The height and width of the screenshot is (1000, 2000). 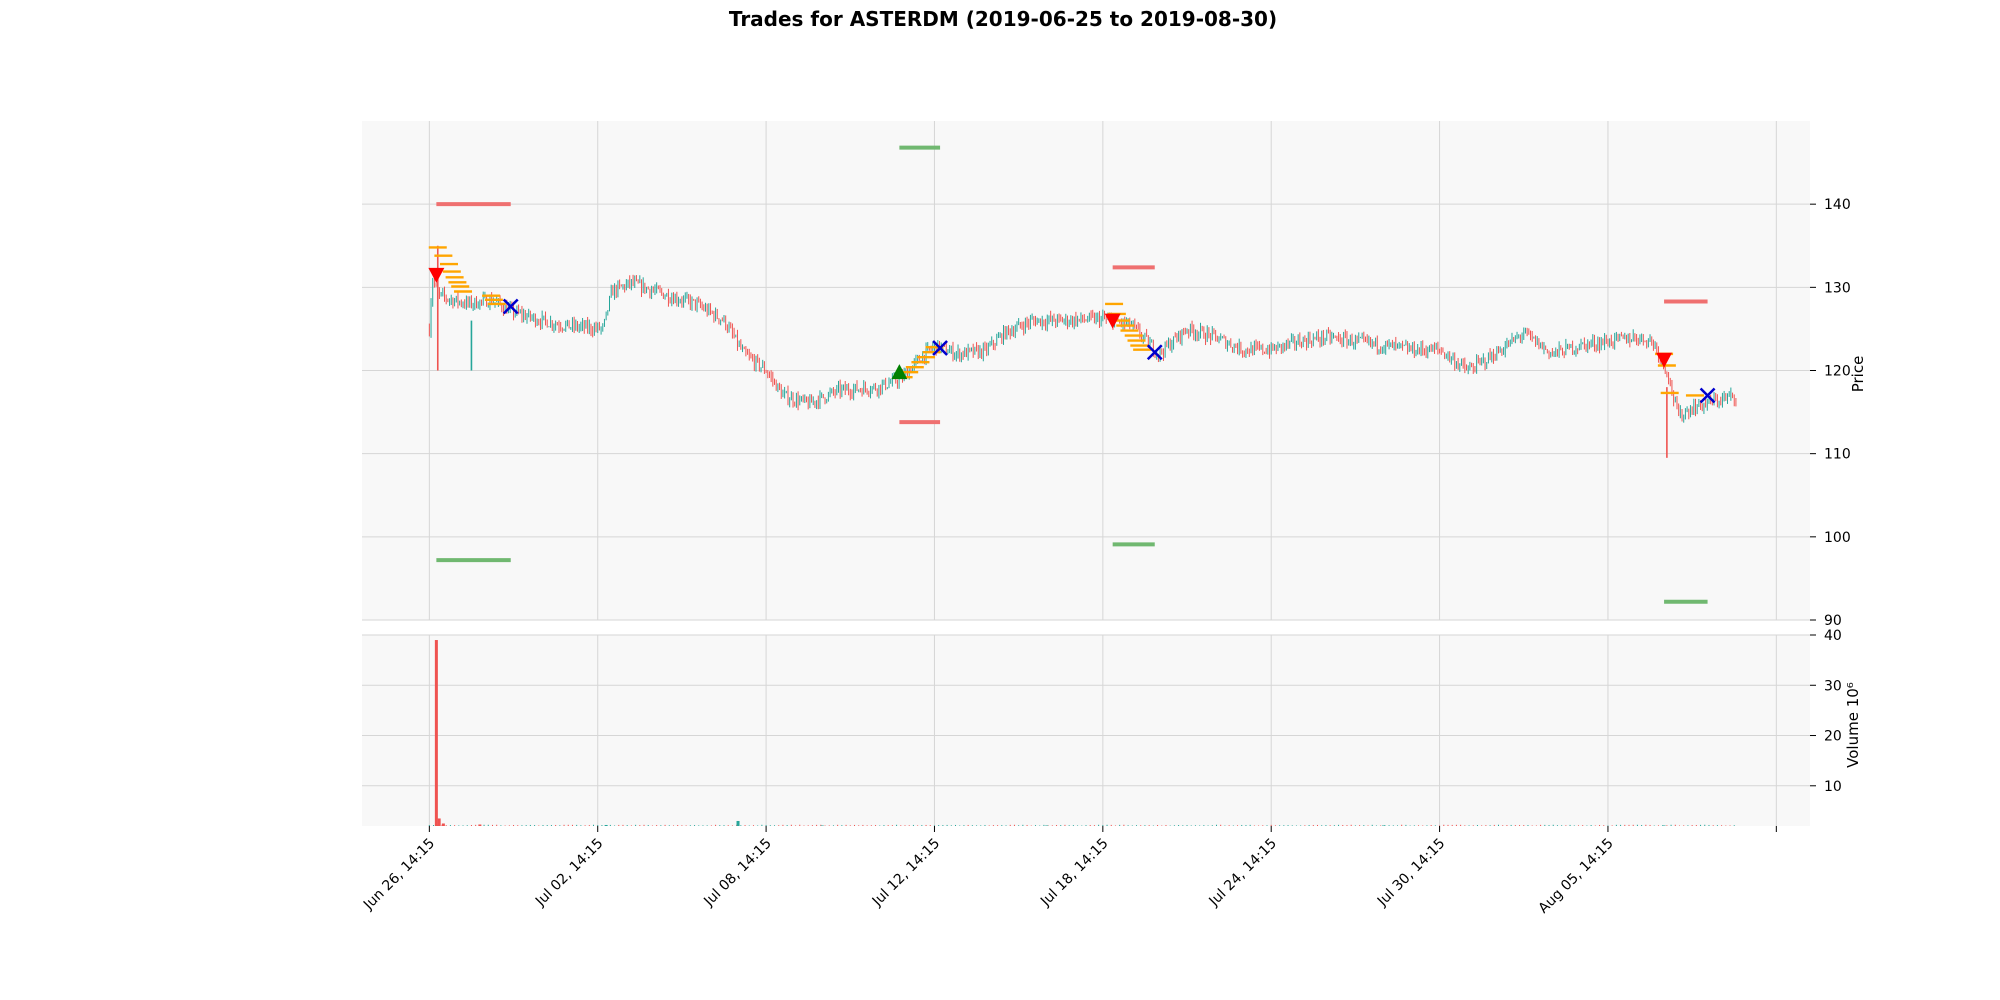 What do you see at coordinates (1826, 711) in the screenshot?
I see `volume-y-ticks: 10 20 30 40` at bounding box center [1826, 711].